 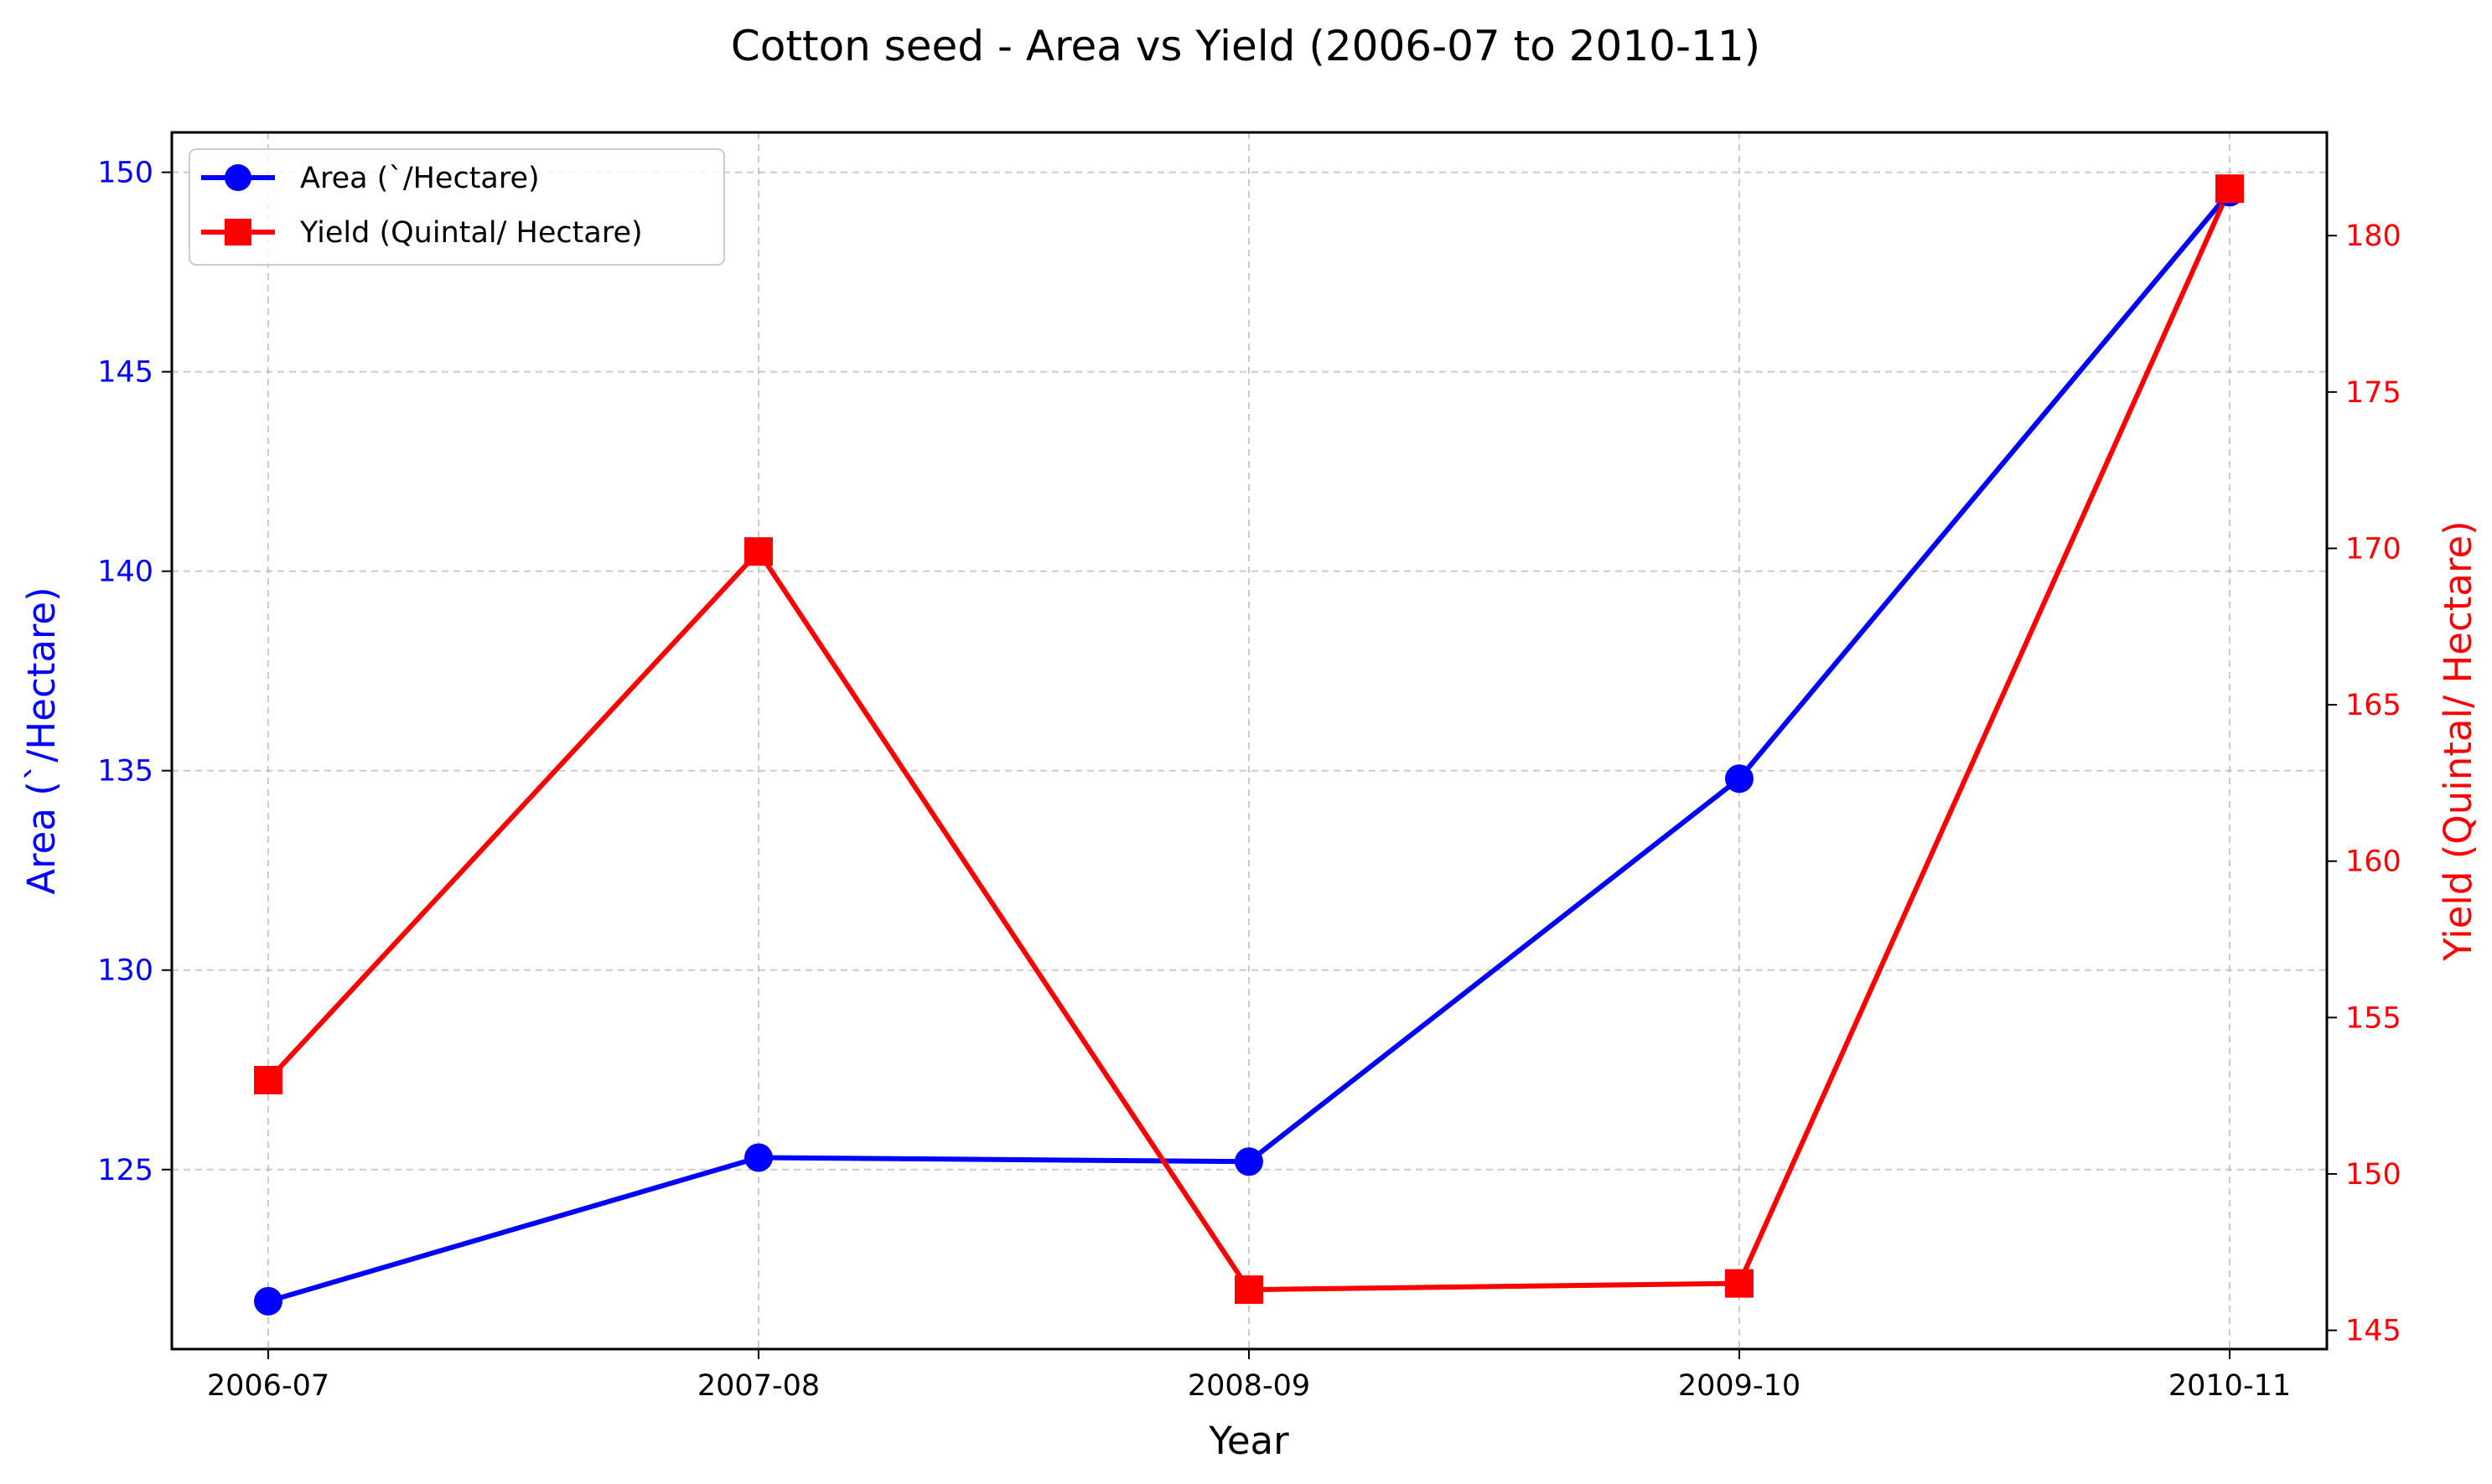 I want to click on left-y-tick-label: 150, so click(x=125, y=173).